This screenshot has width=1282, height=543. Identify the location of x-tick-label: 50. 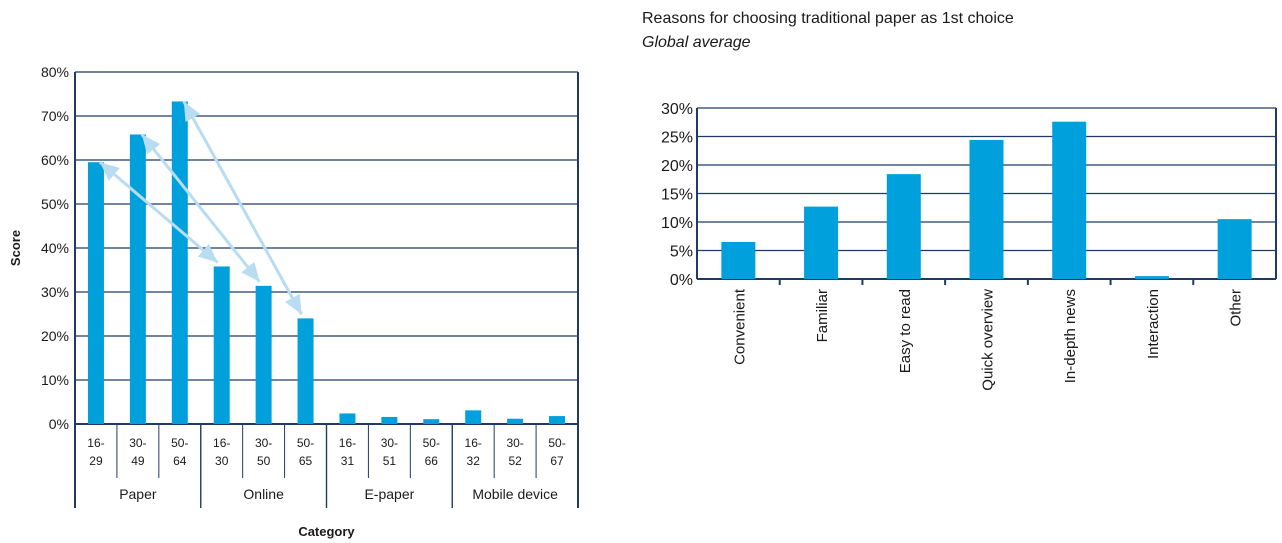
(264, 461).